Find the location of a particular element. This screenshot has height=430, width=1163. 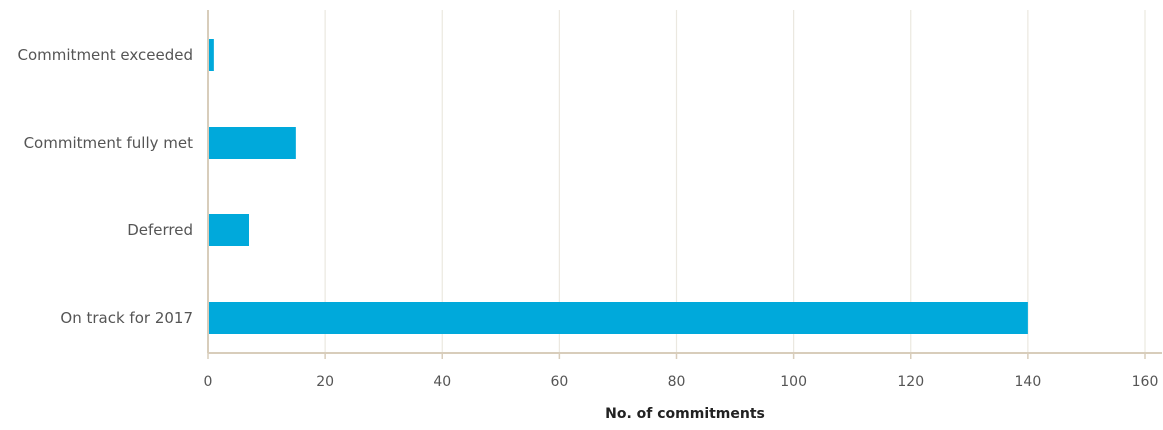

x-tick-label: 40 is located at coordinates (442, 382).